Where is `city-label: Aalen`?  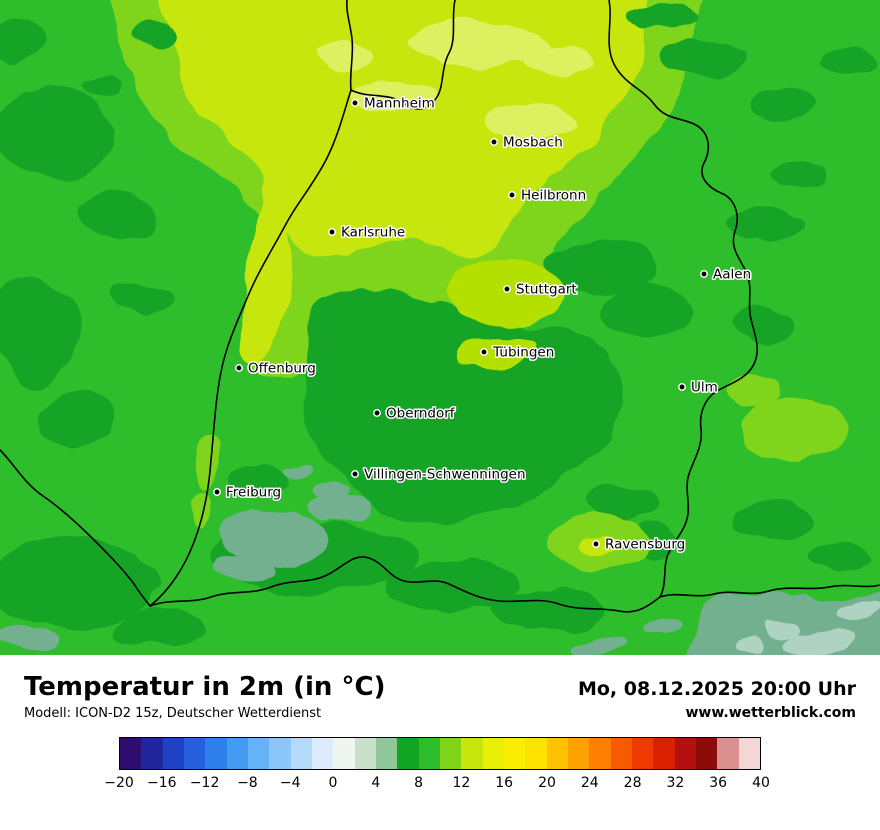 city-label: Aalen is located at coordinates (732, 275).